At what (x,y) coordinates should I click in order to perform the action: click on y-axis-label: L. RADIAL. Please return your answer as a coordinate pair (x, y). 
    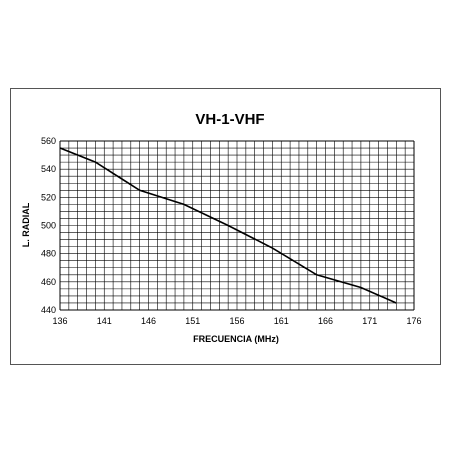
    Looking at the image, I should click on (26, 224).